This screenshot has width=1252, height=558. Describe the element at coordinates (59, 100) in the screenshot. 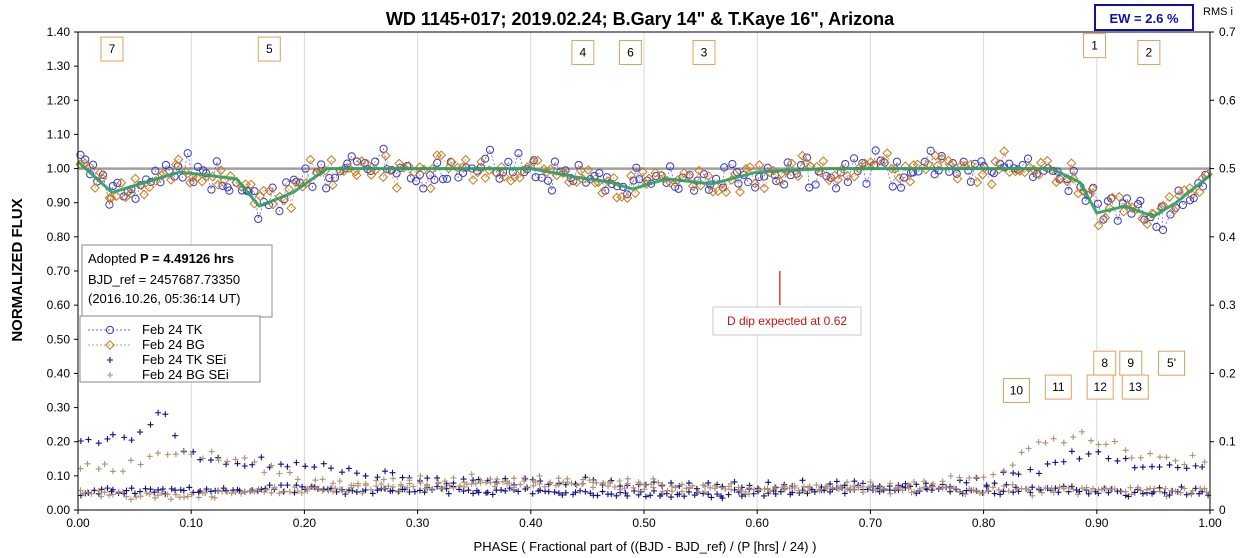

I see `y-tick-label: 1.20` at that location.